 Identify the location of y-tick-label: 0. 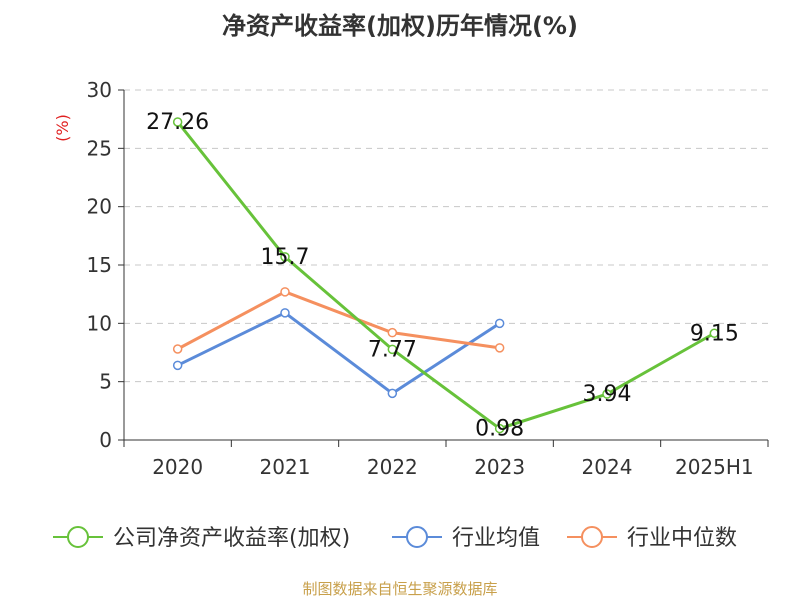
(105, 440).